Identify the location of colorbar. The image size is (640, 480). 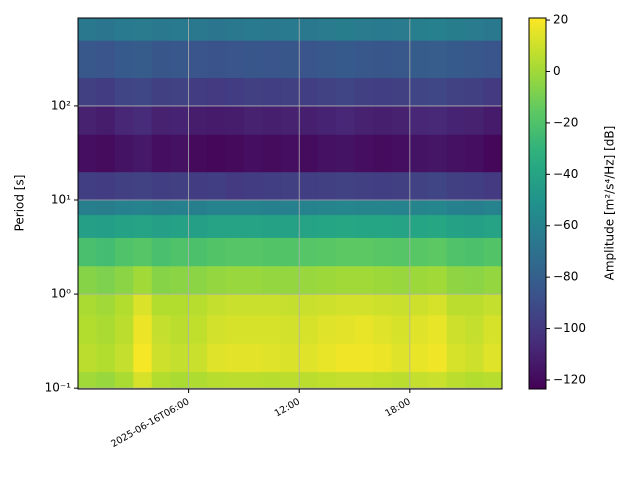
(537, 203).